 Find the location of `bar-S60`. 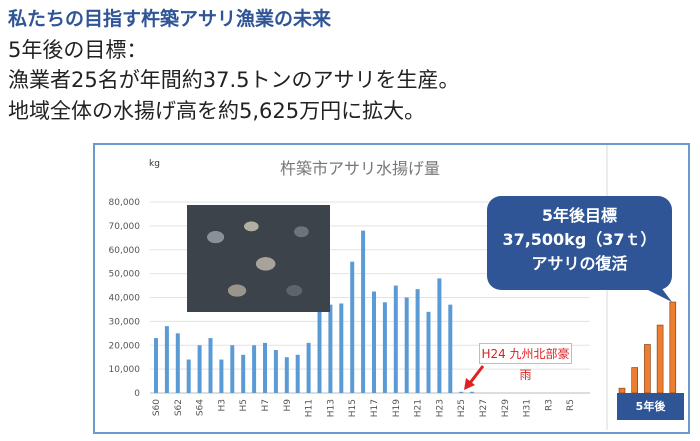

bar-S60 is located at coordinates (156, 365).